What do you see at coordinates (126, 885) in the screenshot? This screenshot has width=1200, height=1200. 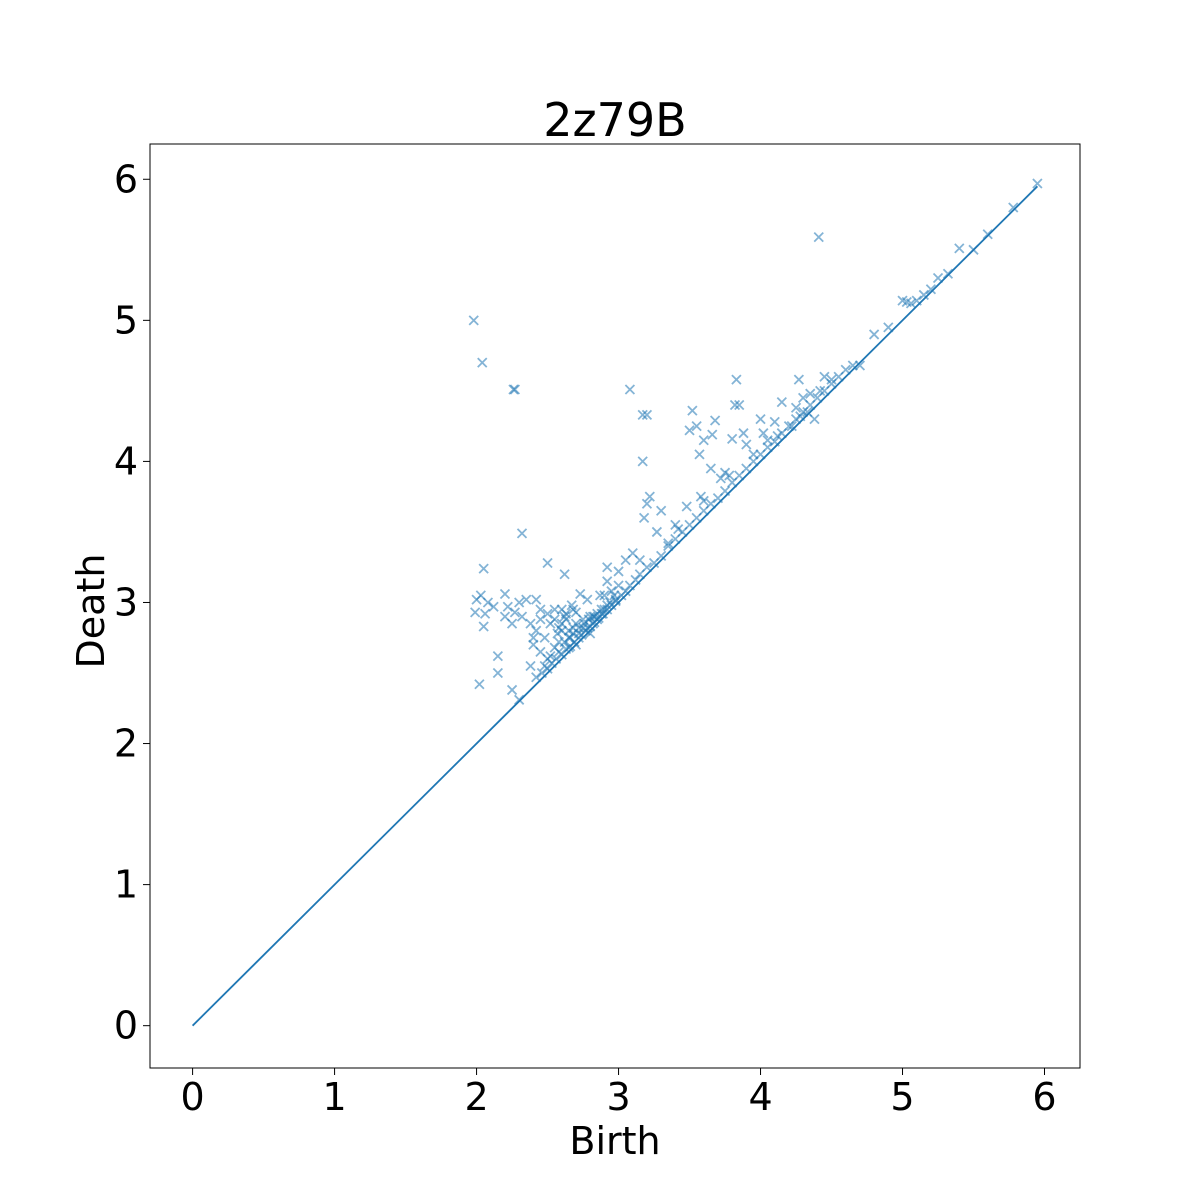 I see `y-tick-label: 1` at bounding box center [126, 885].